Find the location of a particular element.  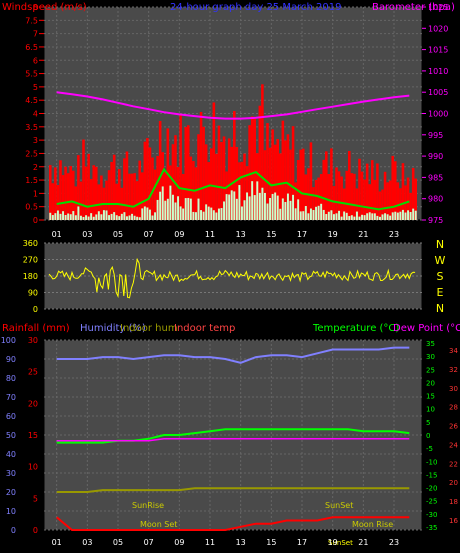

wind-xtick-label: 07 is located at coordinates (149, 234).